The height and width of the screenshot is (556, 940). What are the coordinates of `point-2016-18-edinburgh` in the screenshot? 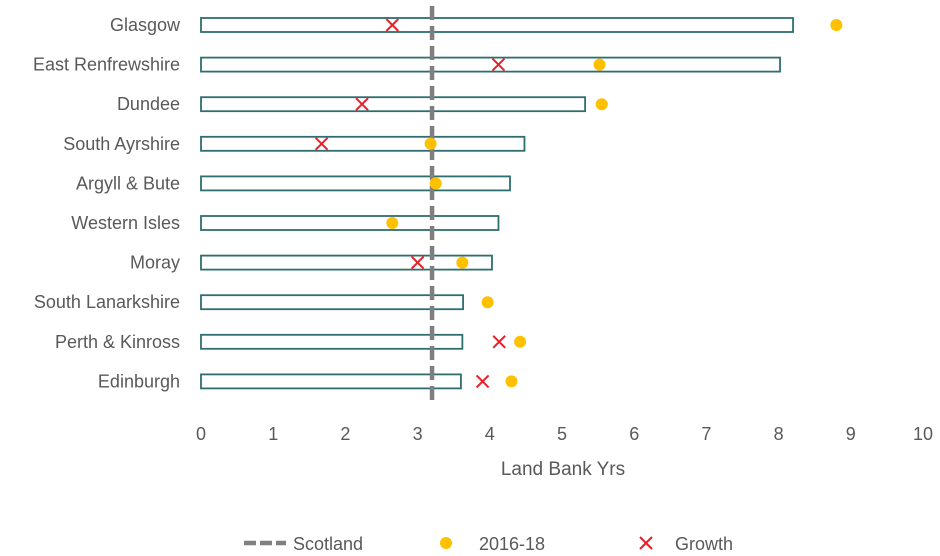 It's located at (511, 381).